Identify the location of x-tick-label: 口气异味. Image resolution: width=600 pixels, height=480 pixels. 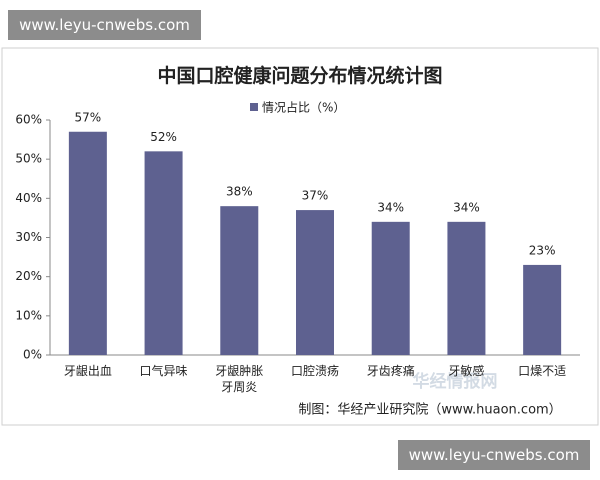
(163, 371).